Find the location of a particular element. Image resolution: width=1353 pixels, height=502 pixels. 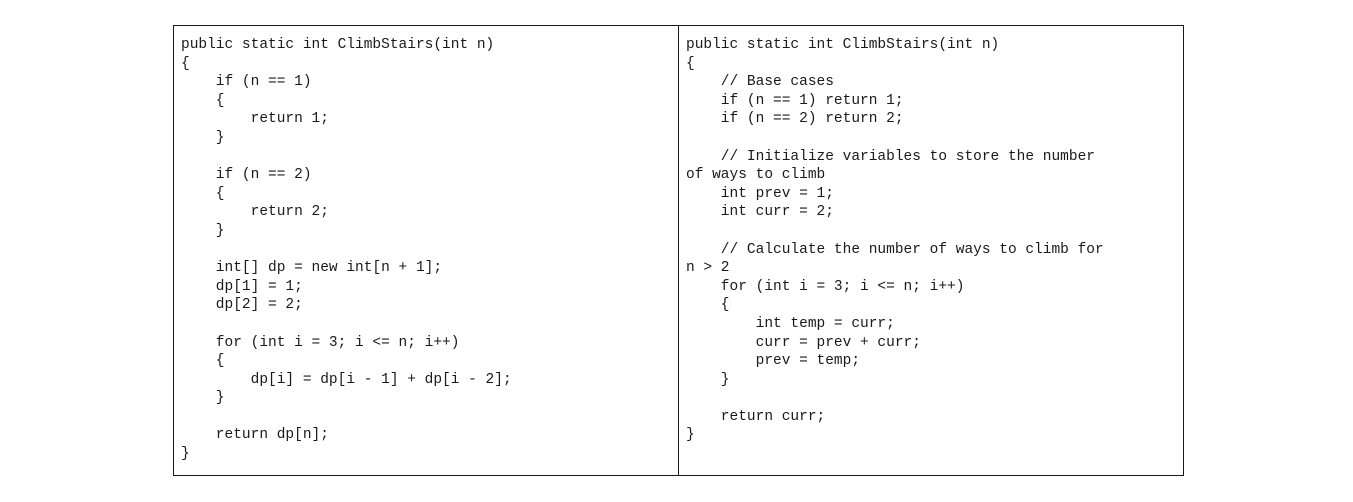

code-line: int curr = 2; is located at coordinates (760, 212).